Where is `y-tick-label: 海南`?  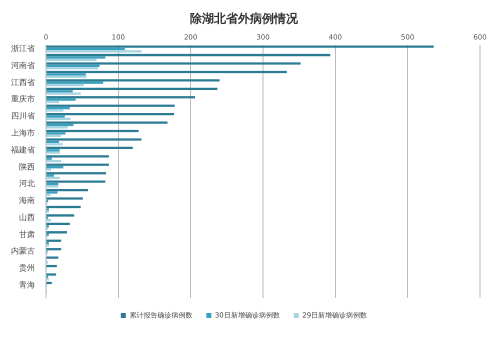
y-tick-label: 海南 is located at coordinates (27, 201).